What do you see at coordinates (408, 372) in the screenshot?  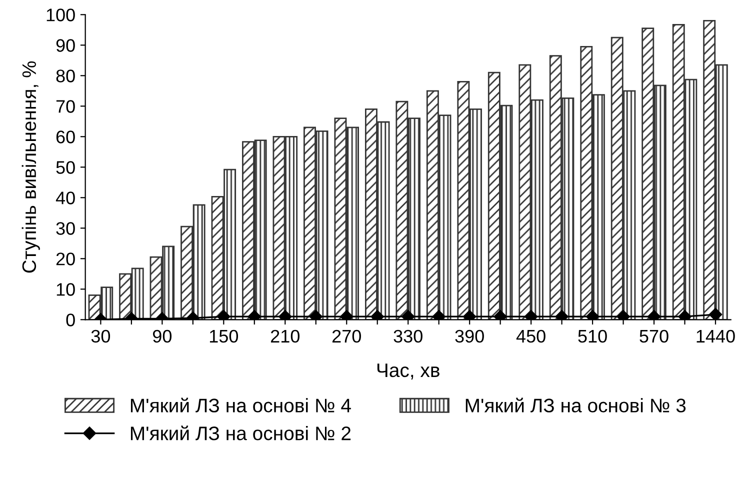 I see `x-axis-title: Час, хв` at bounding box center [408, 372].